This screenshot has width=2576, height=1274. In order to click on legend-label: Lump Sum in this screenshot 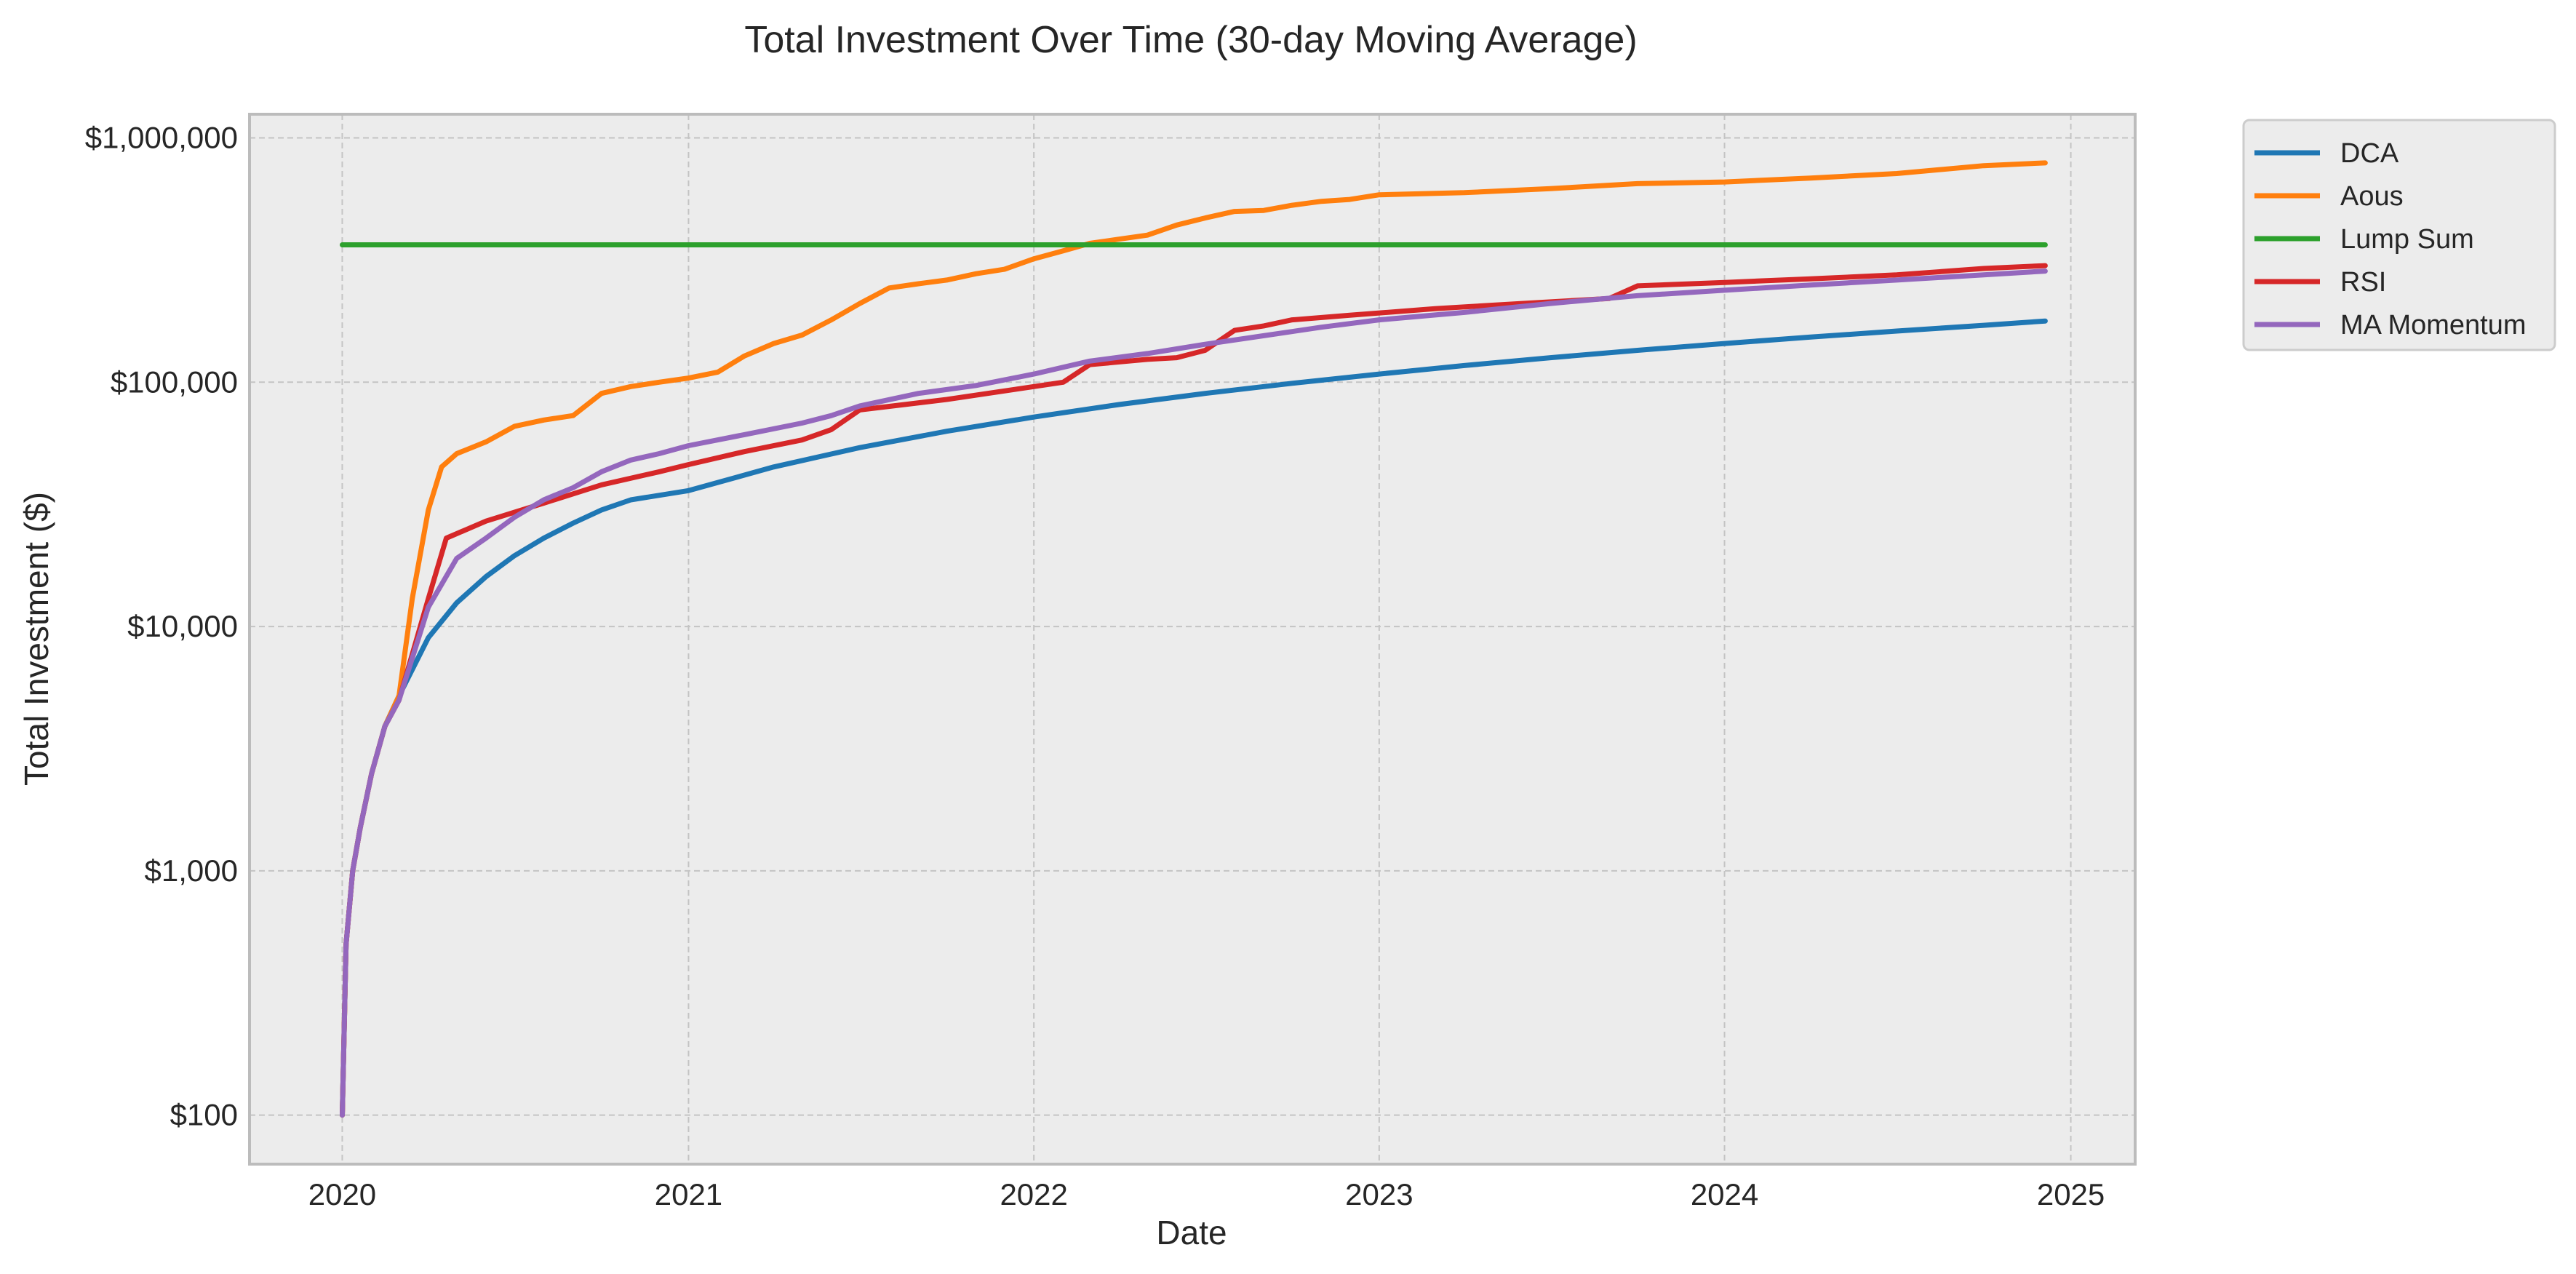, I will do `click(2407, 239)`.